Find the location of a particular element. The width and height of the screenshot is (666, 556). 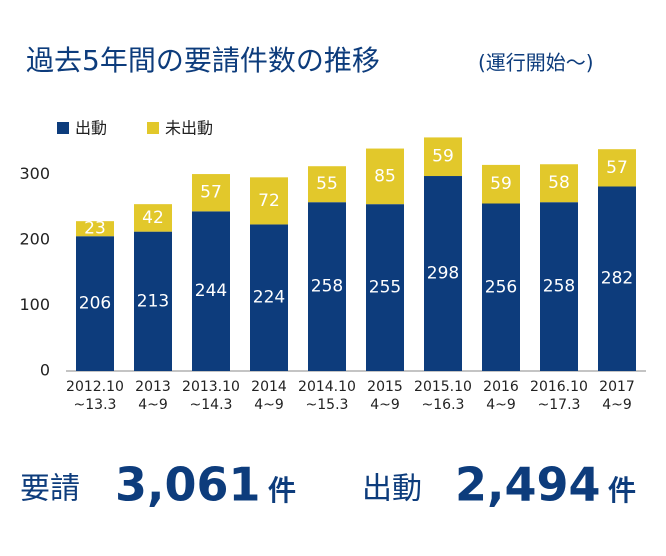

value-label: 85 is located at coordinates (385, 176).